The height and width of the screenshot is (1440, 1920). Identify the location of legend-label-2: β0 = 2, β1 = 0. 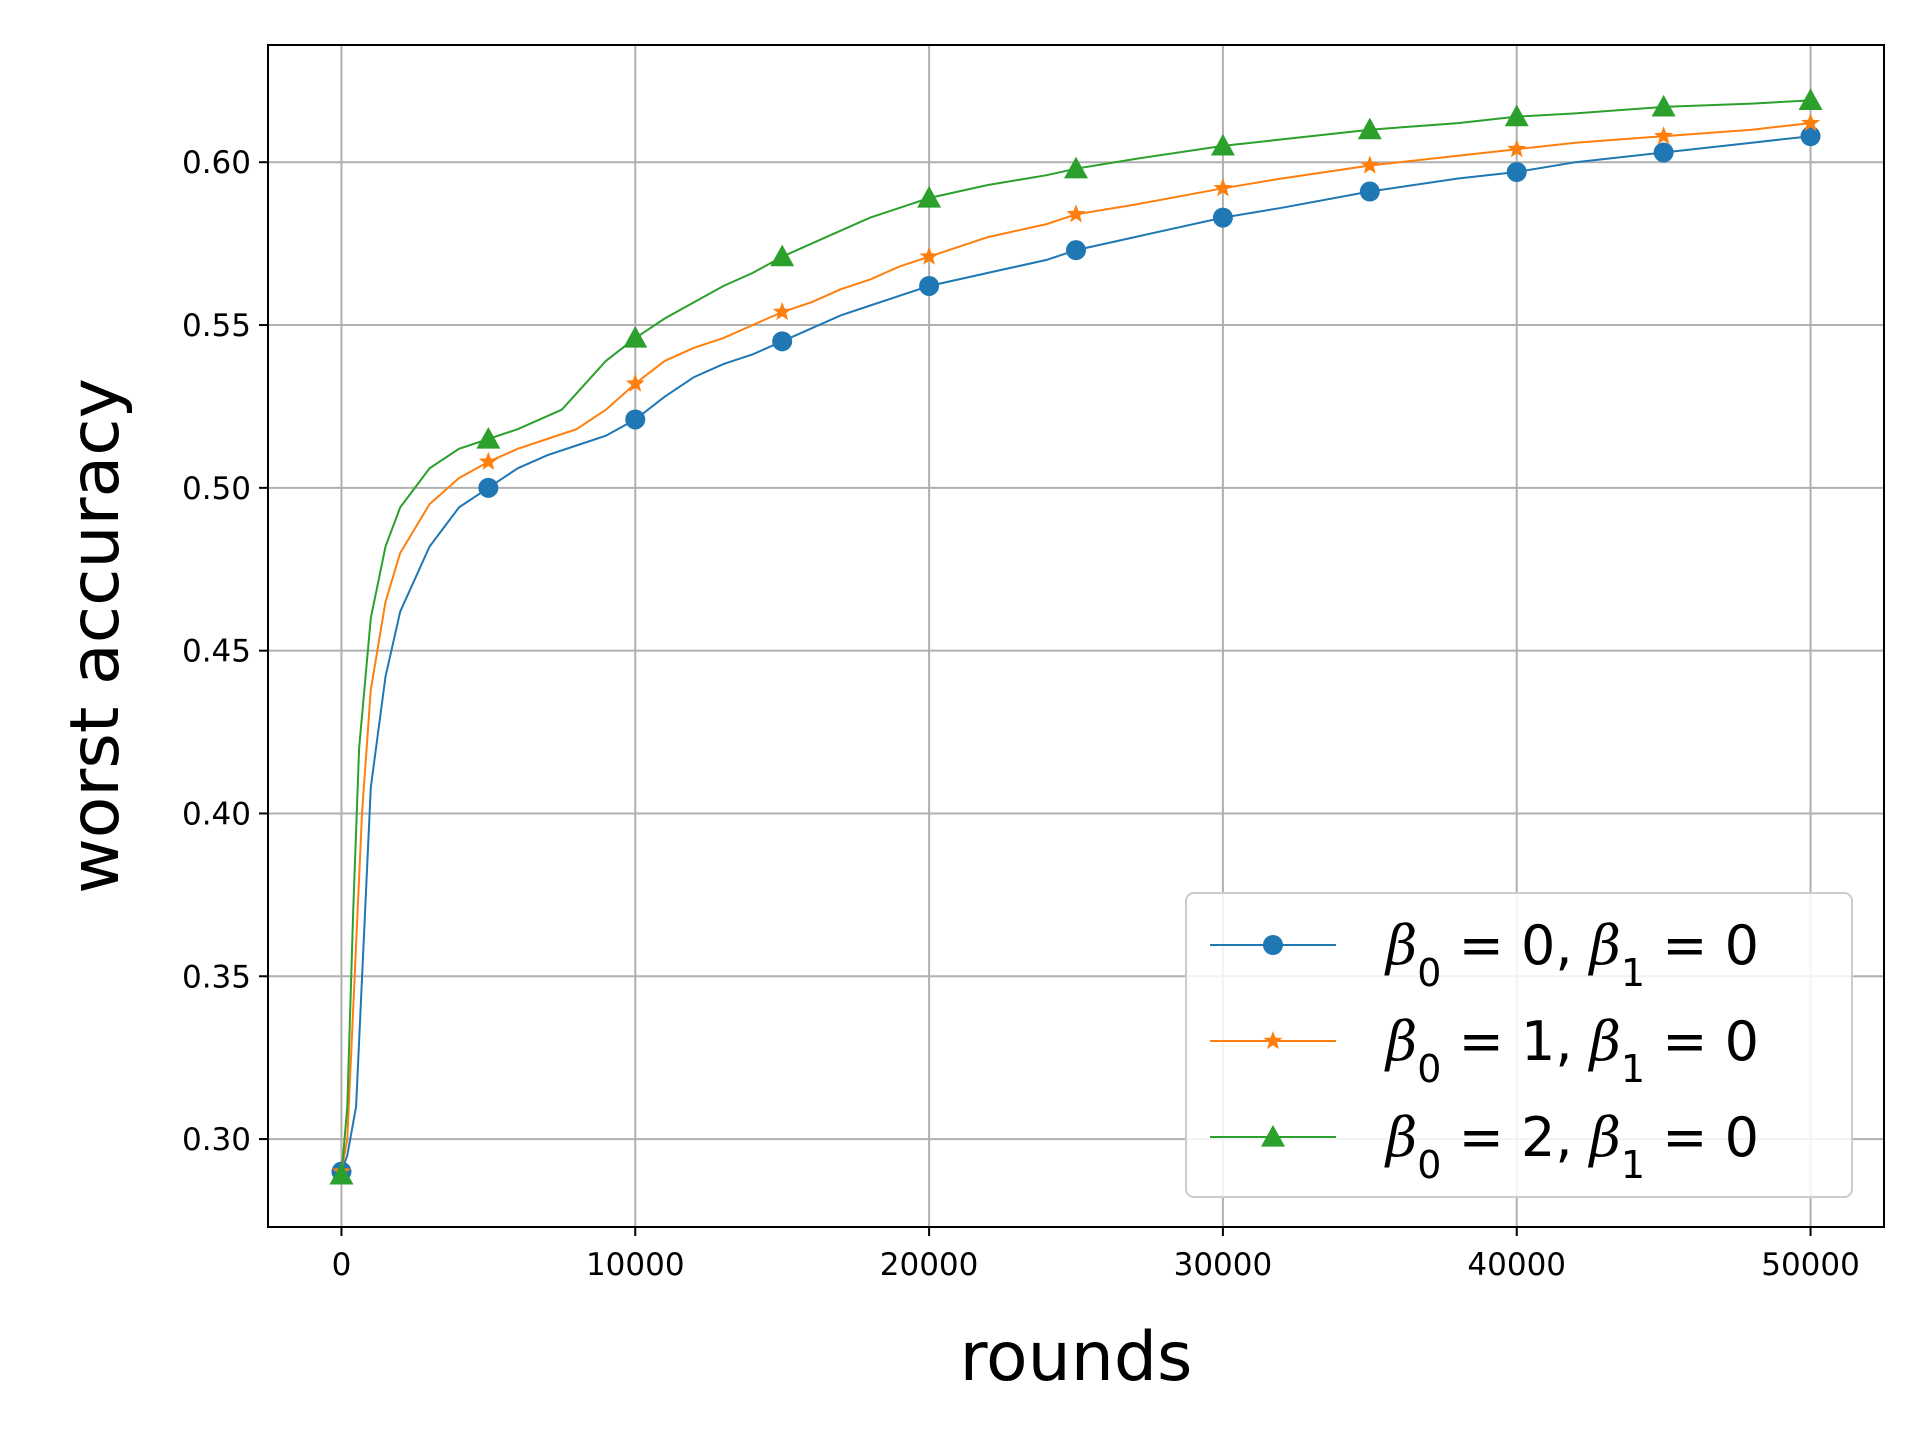
(1571, 1146).